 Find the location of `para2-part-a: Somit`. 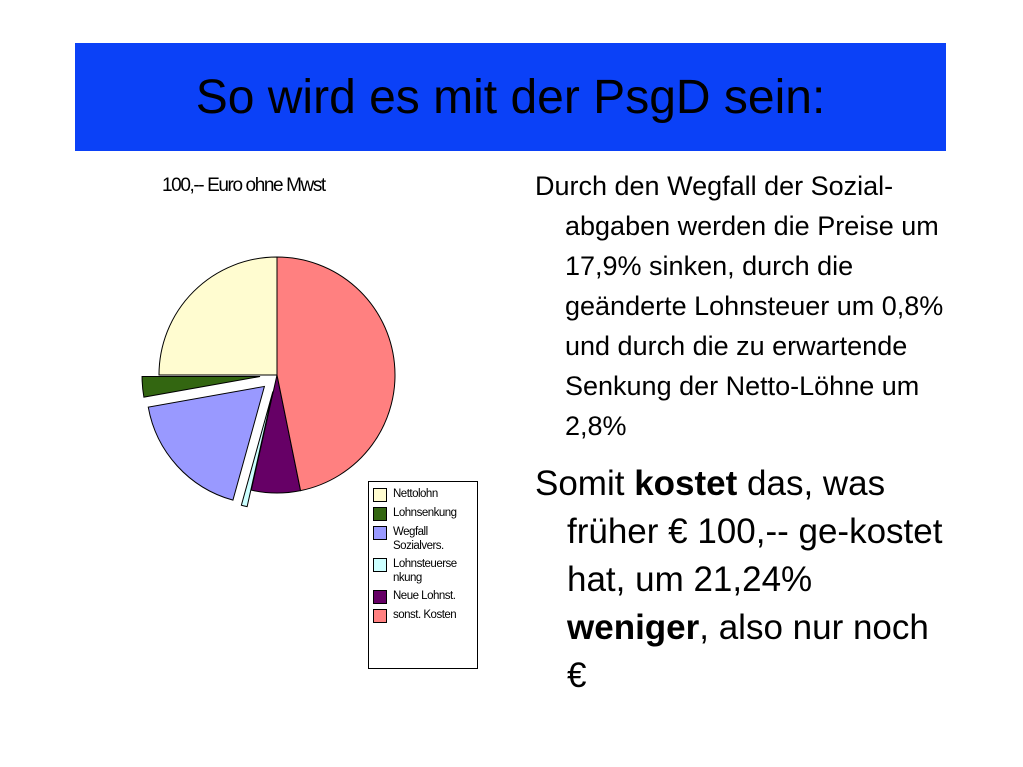

para2-part-a: Somit is located at coordinates (585, 483).